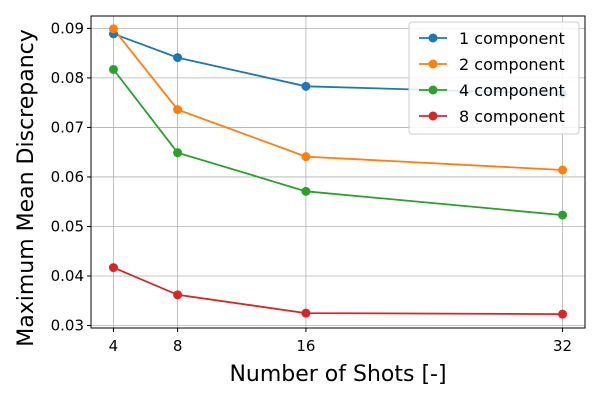  What do you see at coordinates (67, 127) in the screenshot?
I see `y-tick-label: 0.07` at bounding box center [67, 127].